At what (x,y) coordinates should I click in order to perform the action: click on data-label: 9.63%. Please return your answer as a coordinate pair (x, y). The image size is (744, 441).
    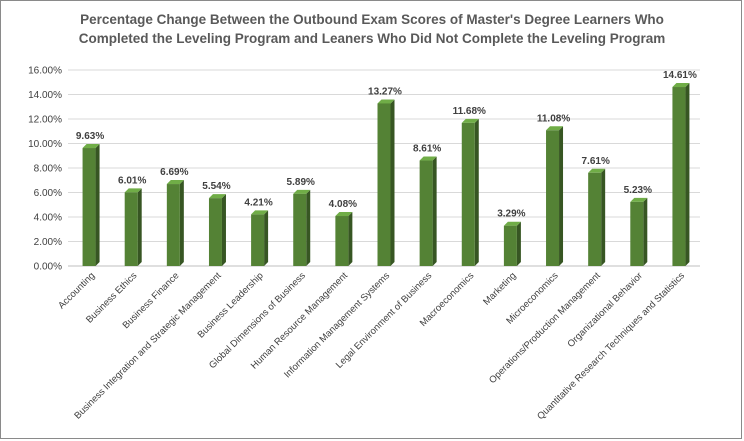
    Looking at the image, I should click on (90, 136).